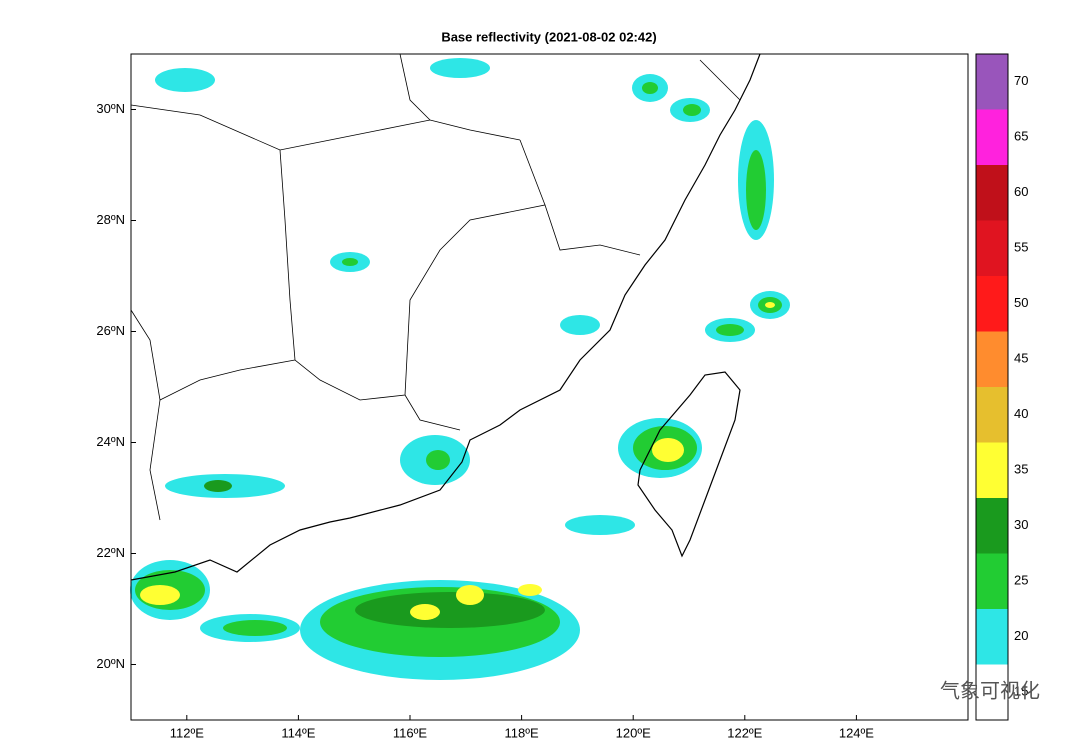  Describe the element at coordinates (522, 732) in the screenshot. I see `x-tick-label: 118ºE` at that location.